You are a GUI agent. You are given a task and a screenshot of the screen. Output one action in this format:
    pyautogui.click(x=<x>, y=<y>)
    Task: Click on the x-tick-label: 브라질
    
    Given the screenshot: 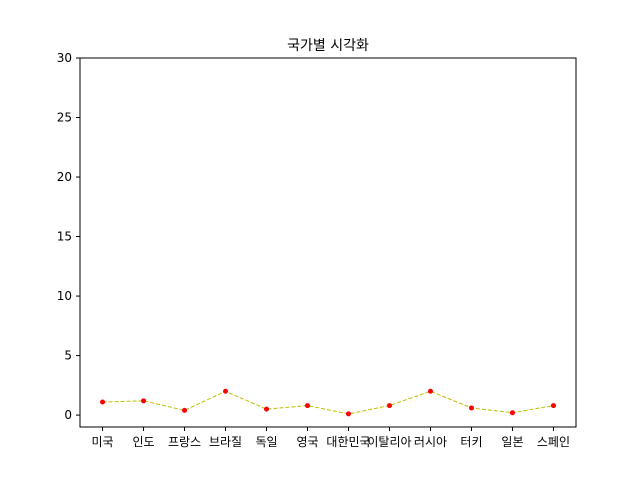 What is the action you would take?
    pyautogui.click(x=225, y=442)
    